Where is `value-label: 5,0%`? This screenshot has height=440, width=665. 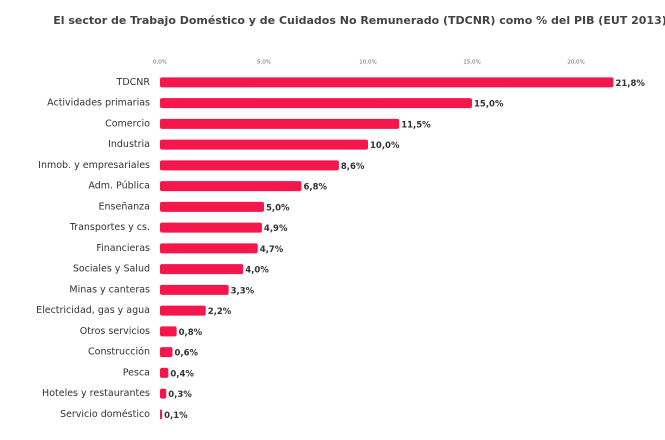 value-label: 5,0% is located at coordinates (278, 208).